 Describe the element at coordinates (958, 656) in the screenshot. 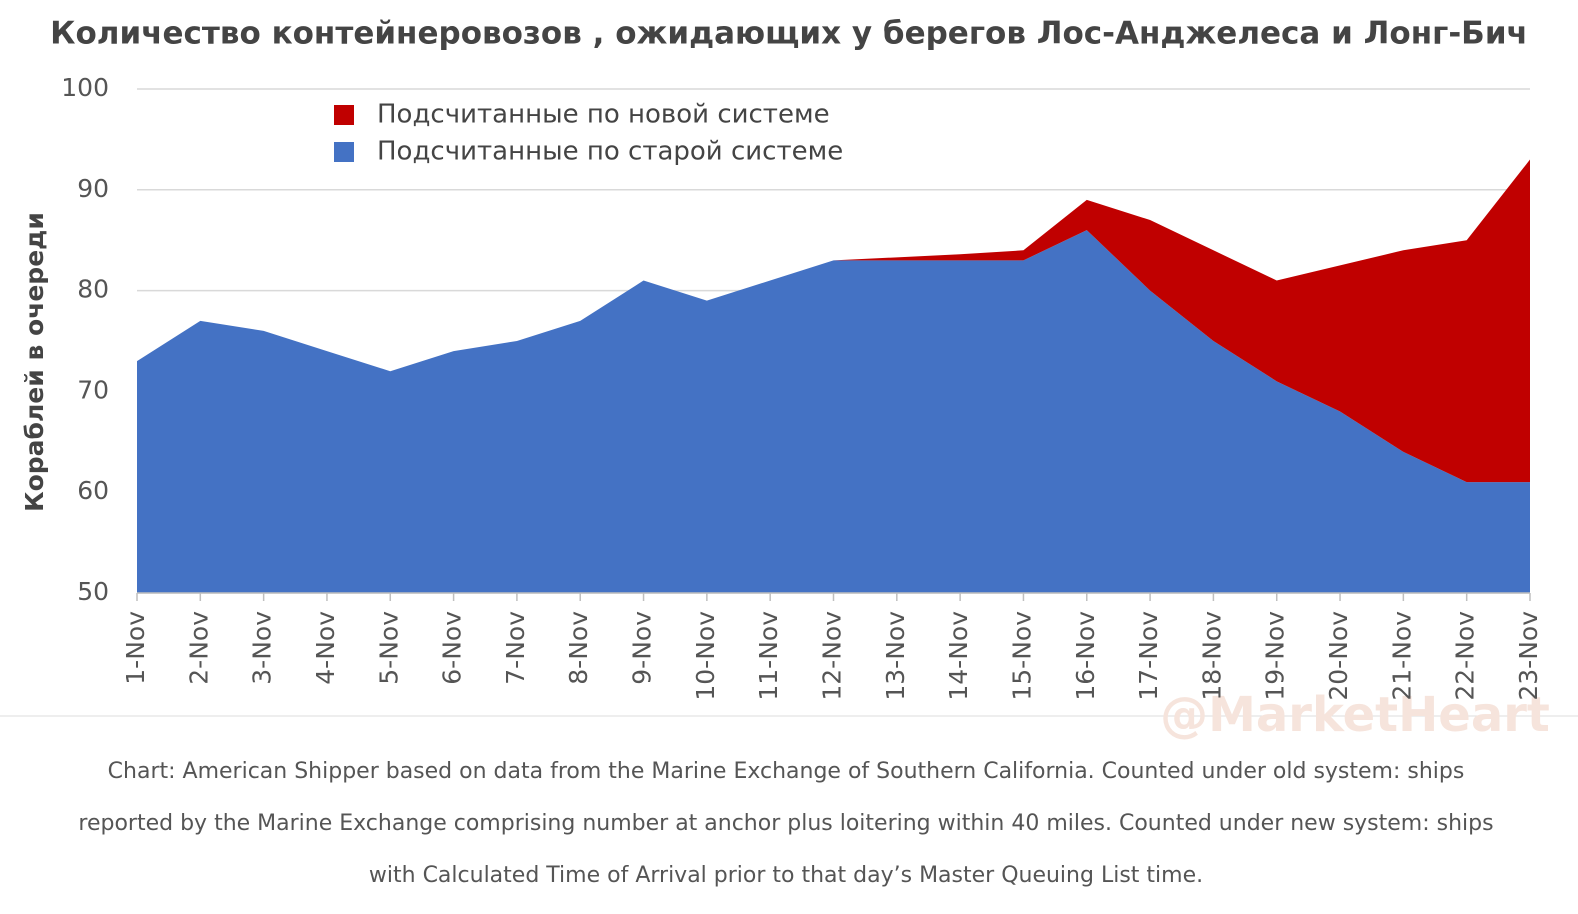

I see `x-tick-label: 14-Nov` at that location.